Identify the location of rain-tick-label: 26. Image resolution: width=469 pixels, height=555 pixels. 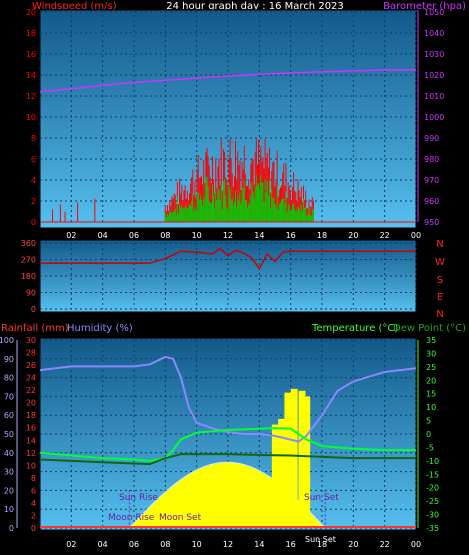
(31, 365).